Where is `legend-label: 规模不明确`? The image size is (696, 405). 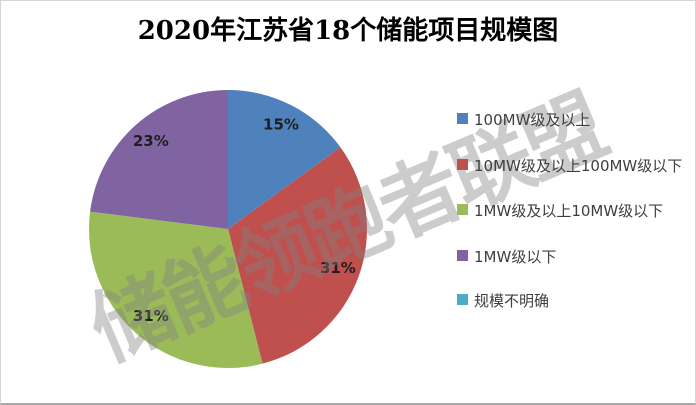
legend-label: 规模不明确 is located at coordinates (512, 301).